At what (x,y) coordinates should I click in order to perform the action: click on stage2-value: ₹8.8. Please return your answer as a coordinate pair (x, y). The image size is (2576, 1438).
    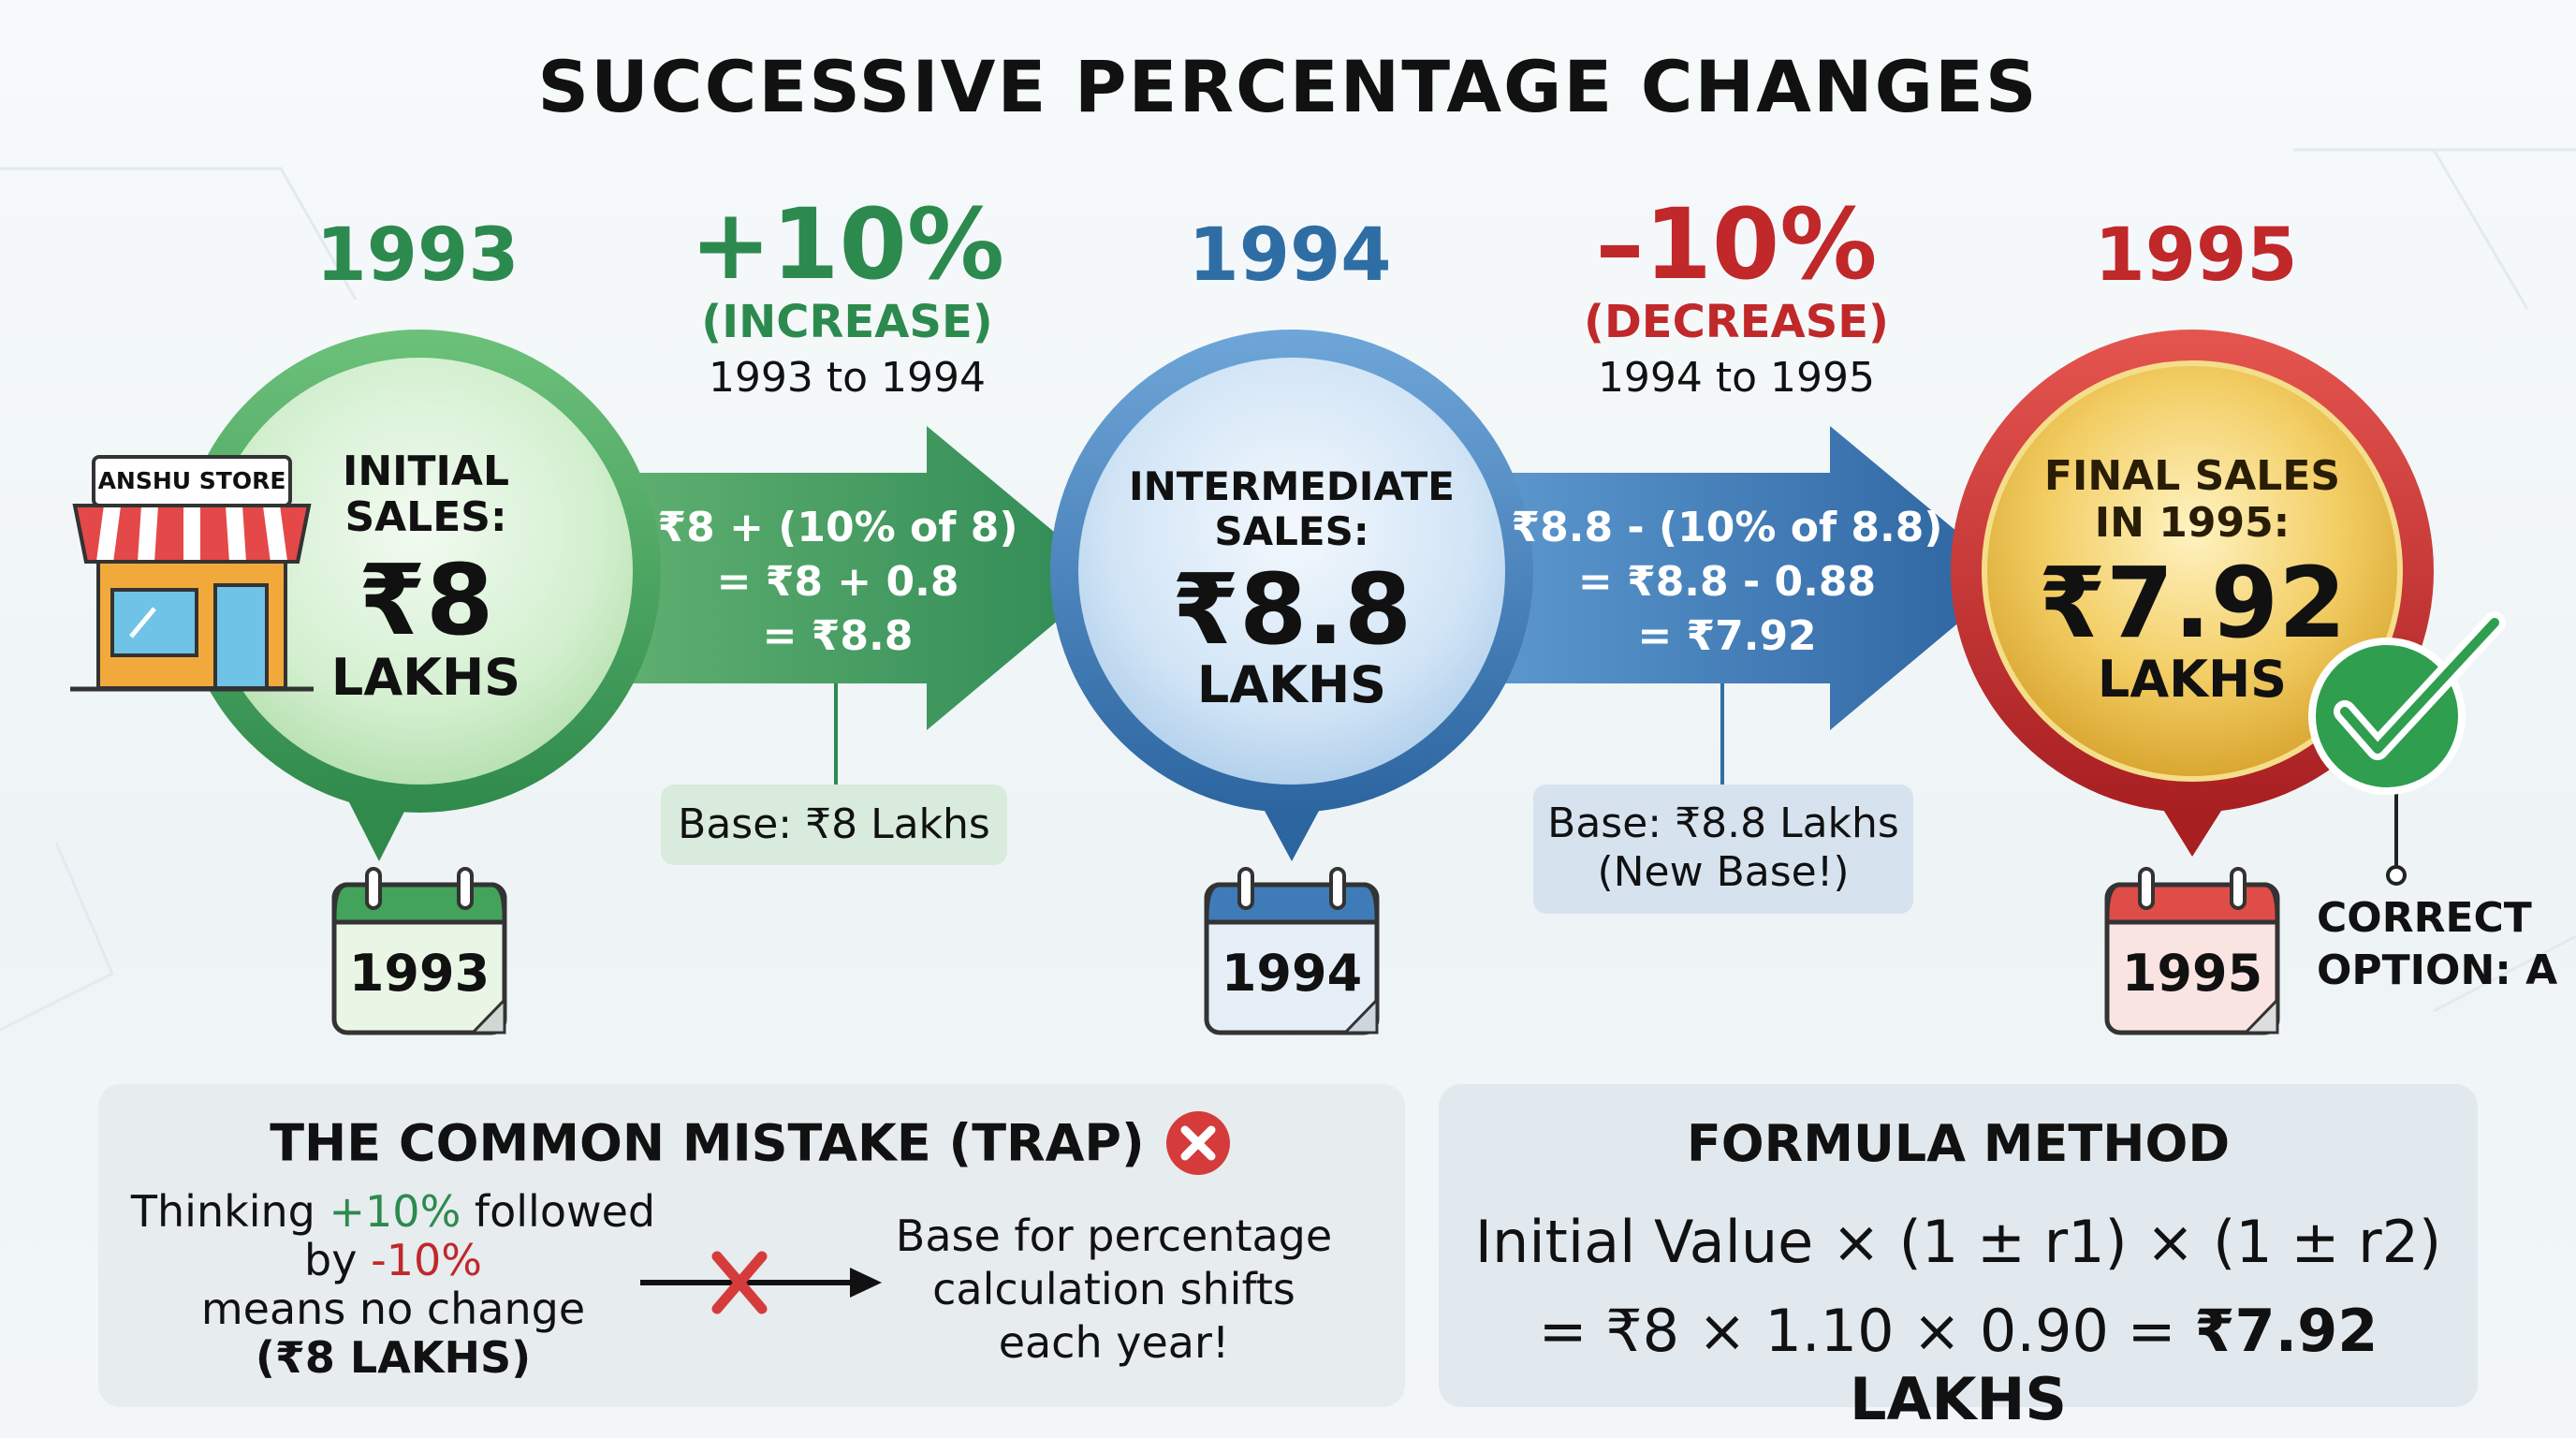
    Looking at the image, I should click on (1292, 609).